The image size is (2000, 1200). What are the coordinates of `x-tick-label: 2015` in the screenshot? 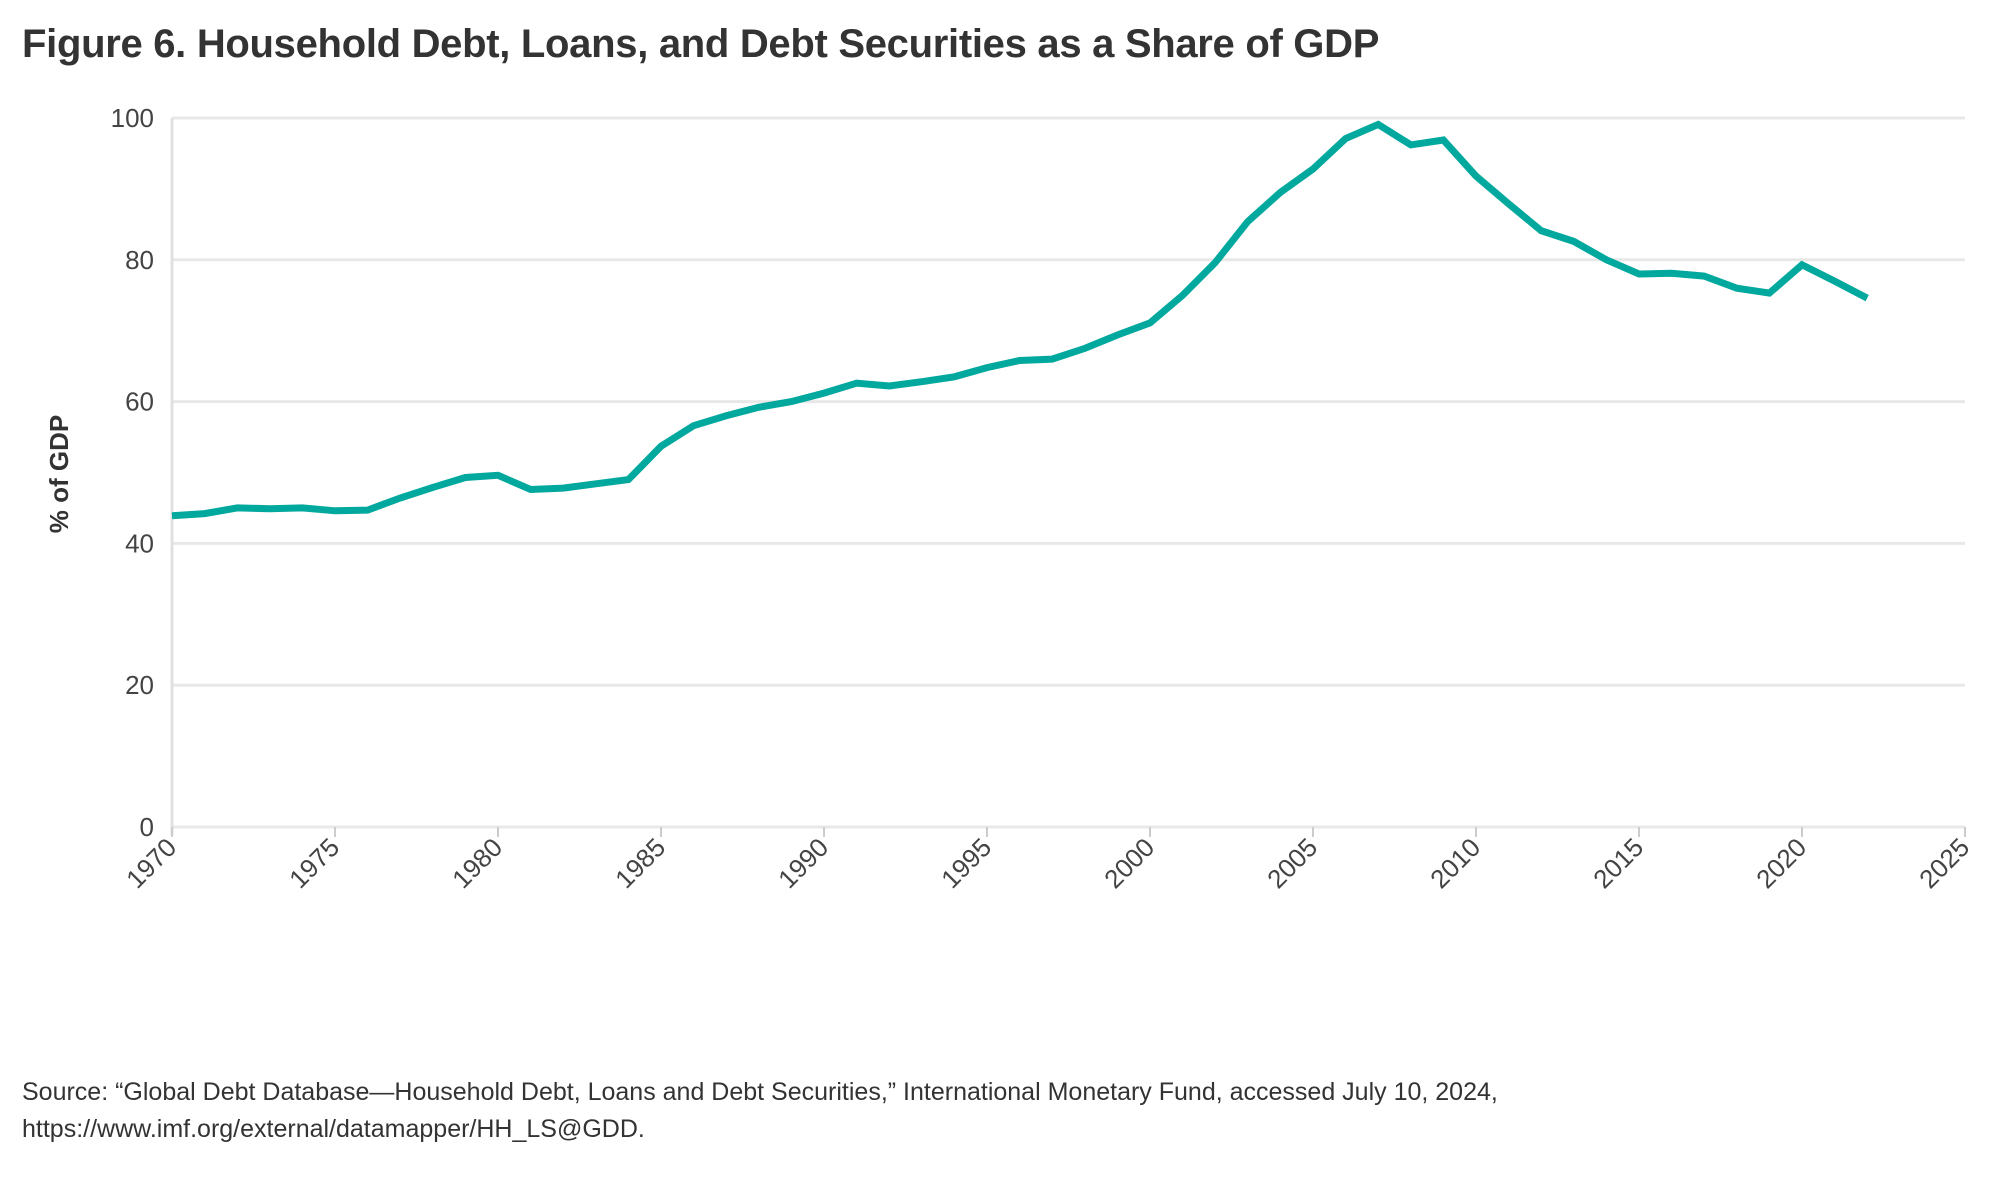 It's located at (1618, 863).